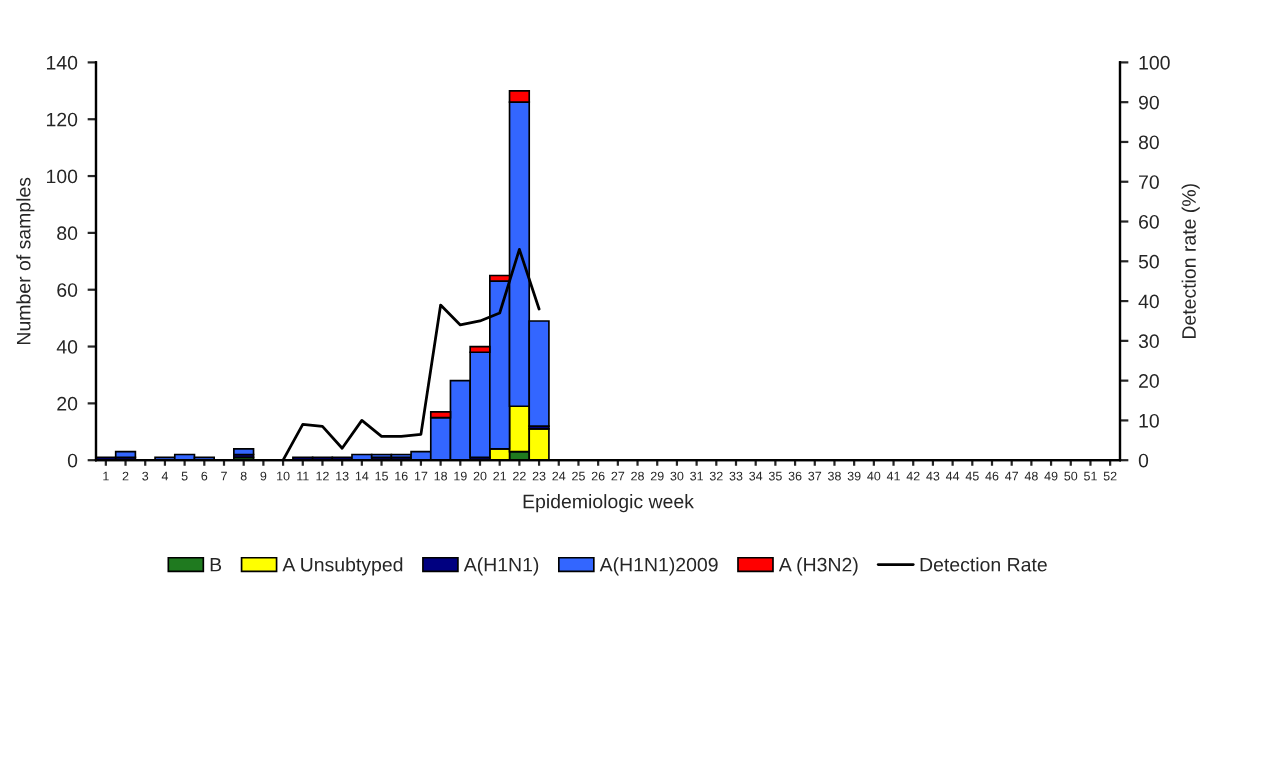 The height and width of the screenshot is (780, 1280). What do you see at coordinates (72, 460) in the screenshot?
I see `y-tick-label: 0` at bounding box center [72, 460].